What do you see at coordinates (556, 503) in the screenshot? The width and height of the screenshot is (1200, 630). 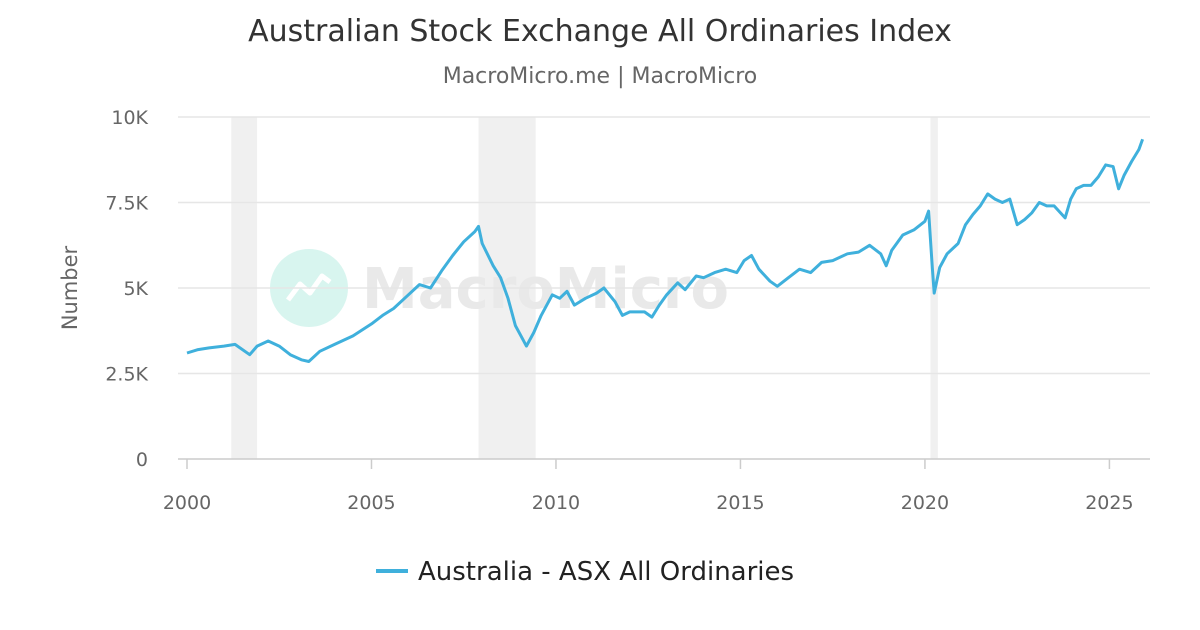 I see `x-tick-label: 2010` at bounding box center [556, 503].